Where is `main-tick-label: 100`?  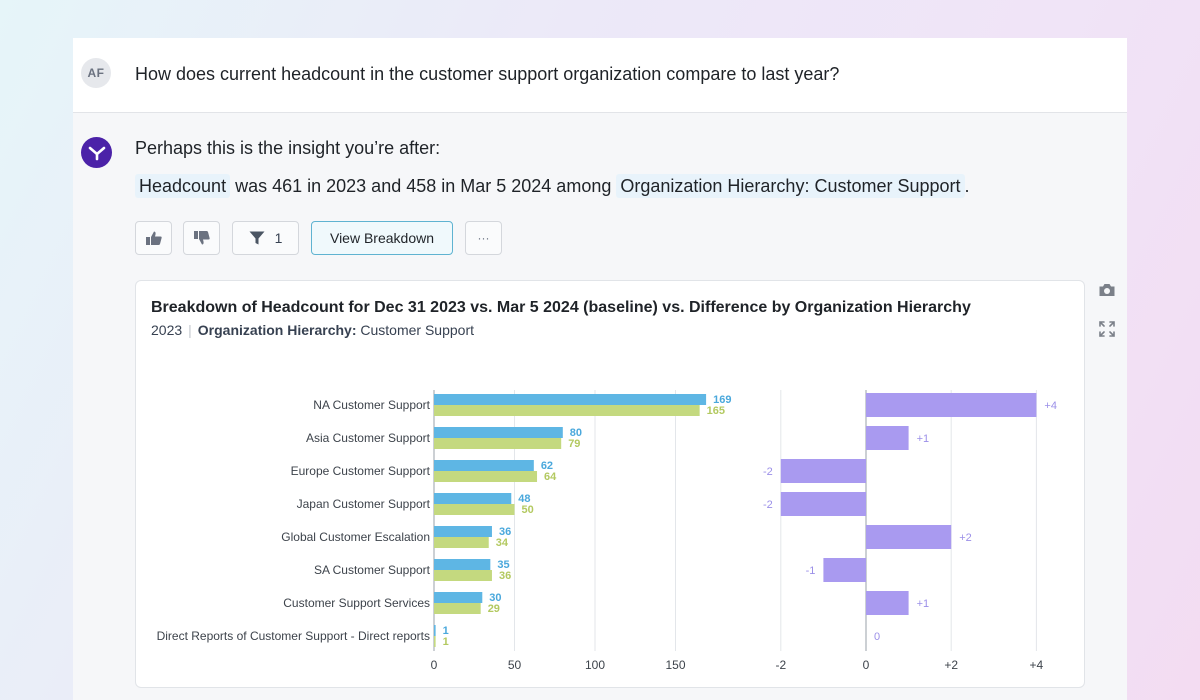 main-tick-label: 100 is located at coordinates (595, 665).